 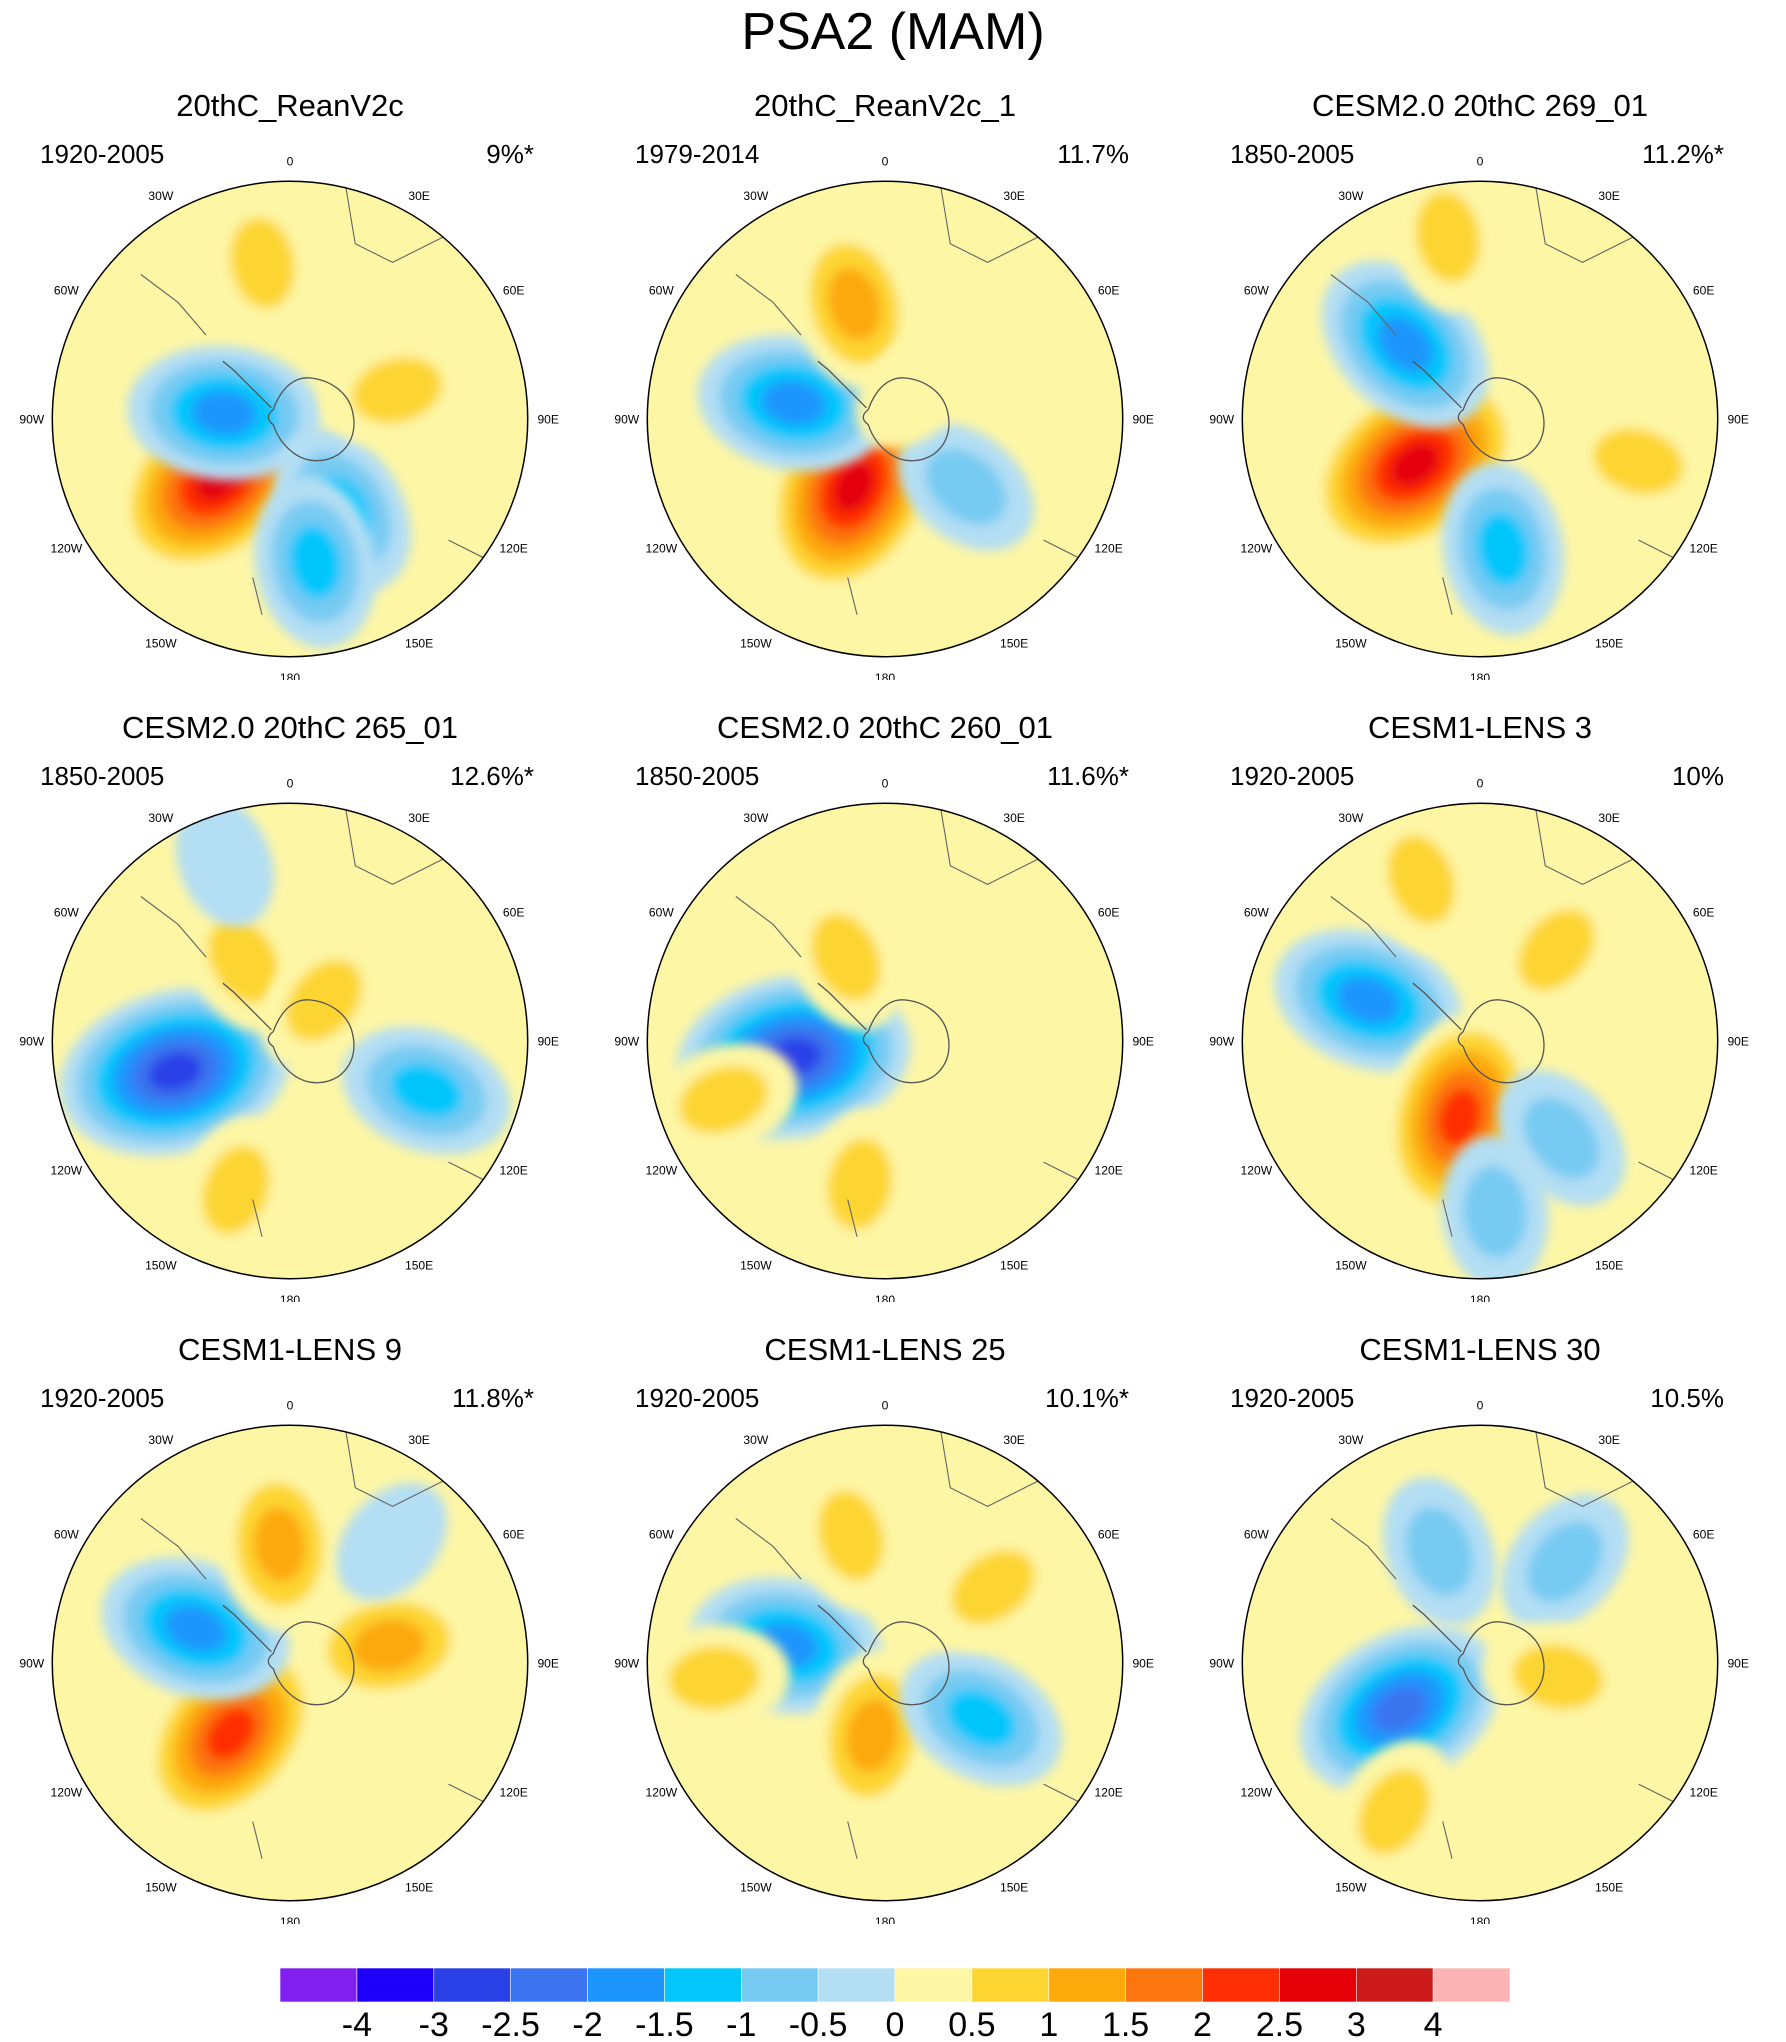 What do you see at coordinates (895, 2003) in the screenshot?
I see `colorbar: -4 -3 -2.5 -2 -1.5 -1 -0.5 0 0.5 1 1.5 2 2.5 3 4` at bounding box center [895, 2003].